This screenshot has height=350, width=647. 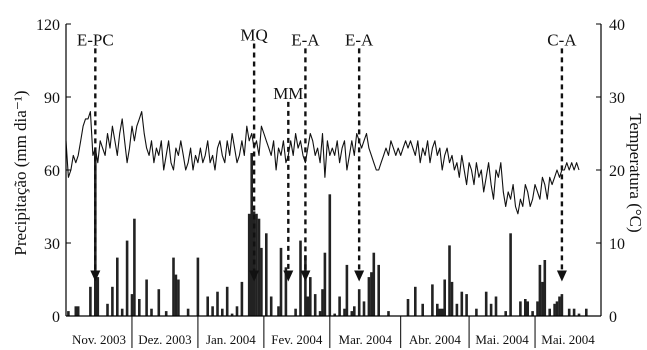 I want to click on event-label: MM, so click(x=288, y=93).